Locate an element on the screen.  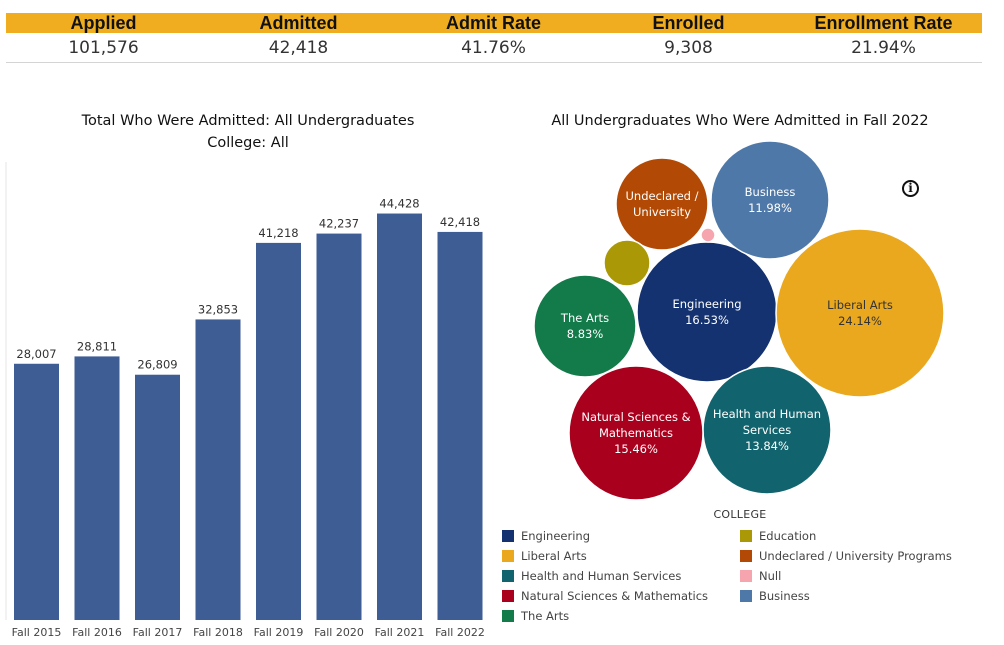
bubble-liberal-arts is located at coordinates (860, 313).